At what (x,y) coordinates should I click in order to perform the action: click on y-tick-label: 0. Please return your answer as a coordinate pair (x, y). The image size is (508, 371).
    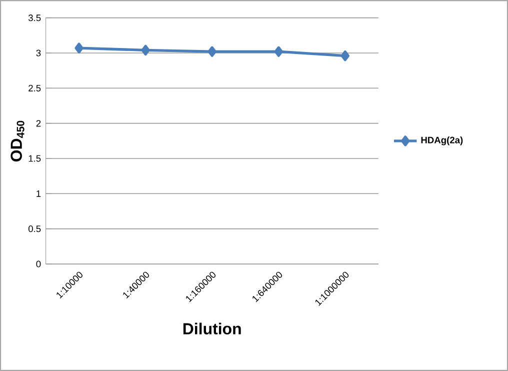
    Looking at the image, I should click on (38, 264).